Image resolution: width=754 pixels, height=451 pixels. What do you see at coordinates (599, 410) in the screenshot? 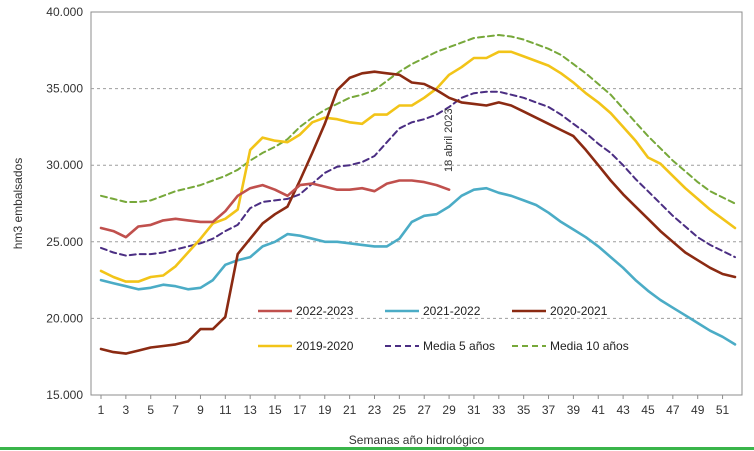
I see `x-tick-label: 41` at bounding box center [599, 410].